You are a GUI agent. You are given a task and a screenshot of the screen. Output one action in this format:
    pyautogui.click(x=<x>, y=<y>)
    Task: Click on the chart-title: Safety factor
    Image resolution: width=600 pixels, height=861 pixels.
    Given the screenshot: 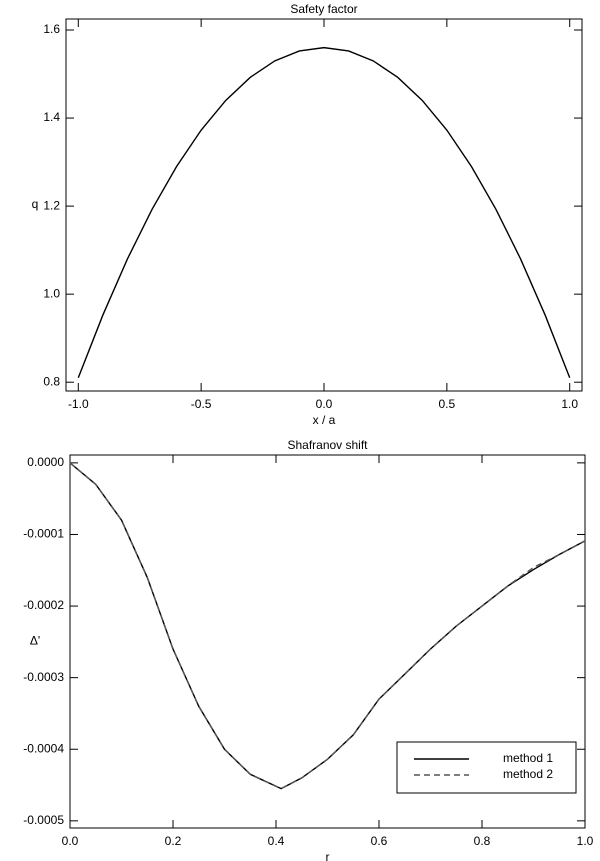 What is the action you would take?
    pyautogui.click(x=323, y=9)
    